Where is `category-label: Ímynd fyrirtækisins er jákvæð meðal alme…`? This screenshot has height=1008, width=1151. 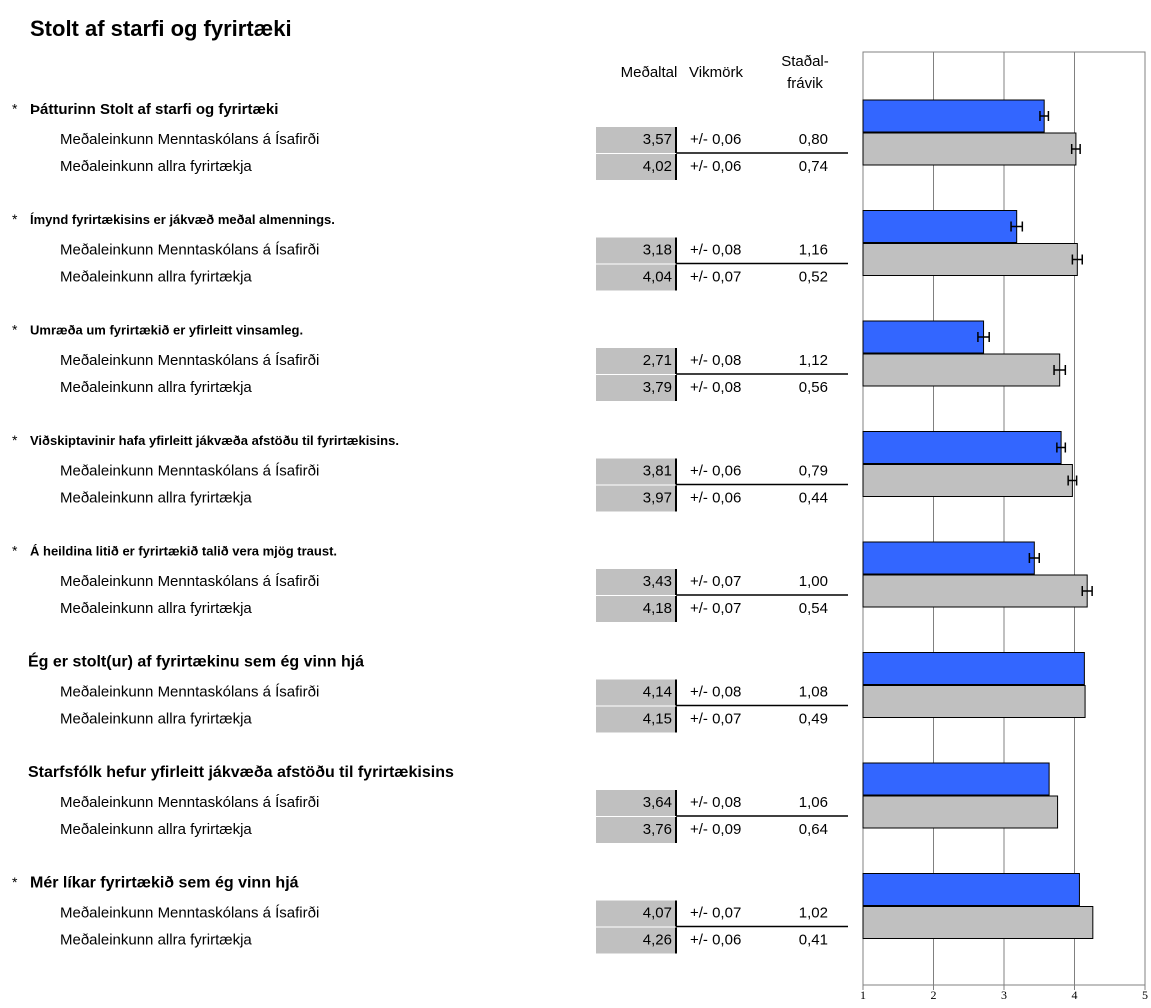 category-label: Ímynd fyrirtækisins er jákvæð meðal alme… is located at coordinates (182, 219).